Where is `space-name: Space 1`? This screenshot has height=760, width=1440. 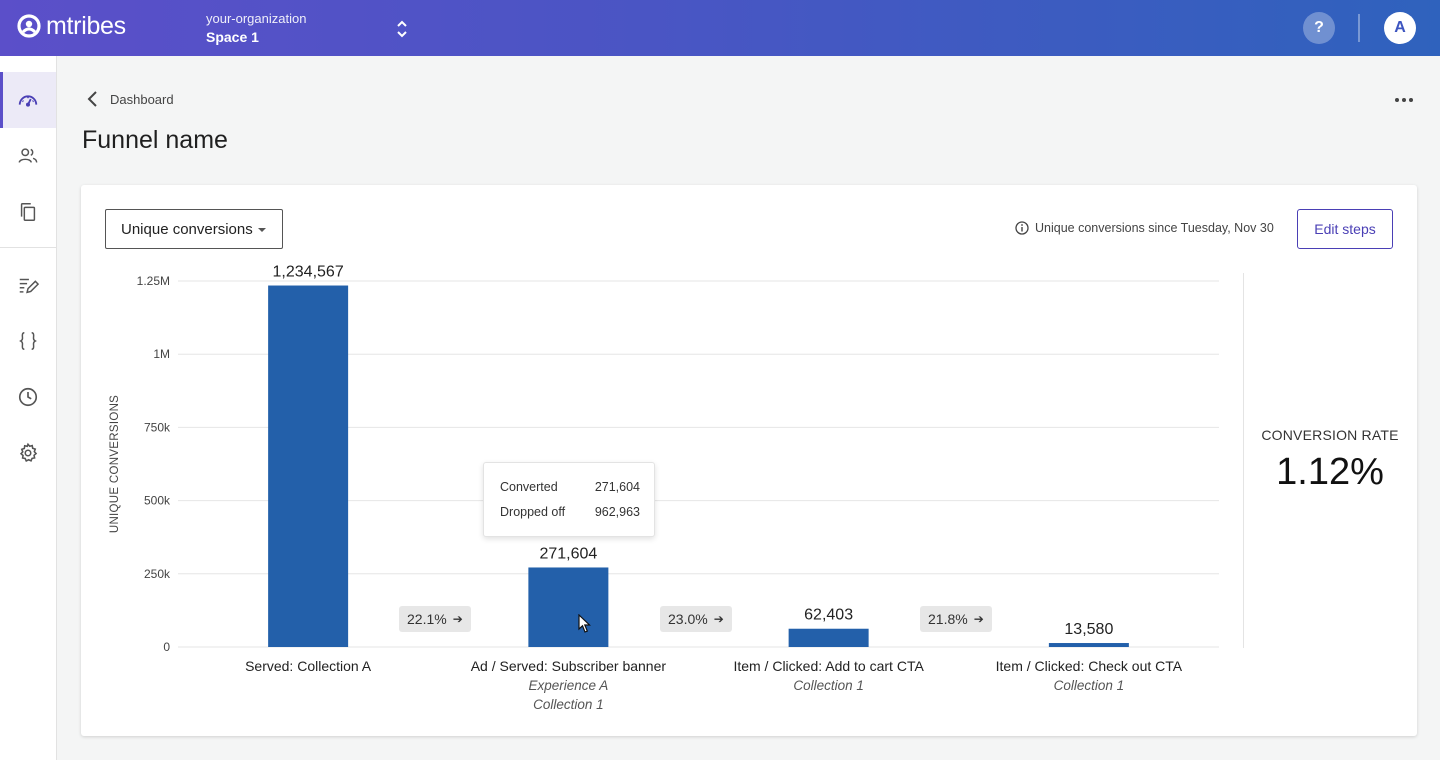 space-name: Space 1 is located at coordinates (232, 37).